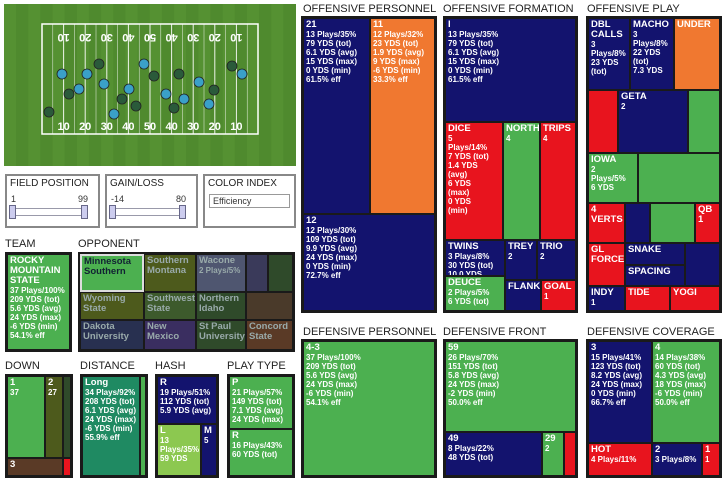 The height and width of the screenshot is (482, 726). I want to click on tile-name: Minnesota Southern, so click(107, 266).